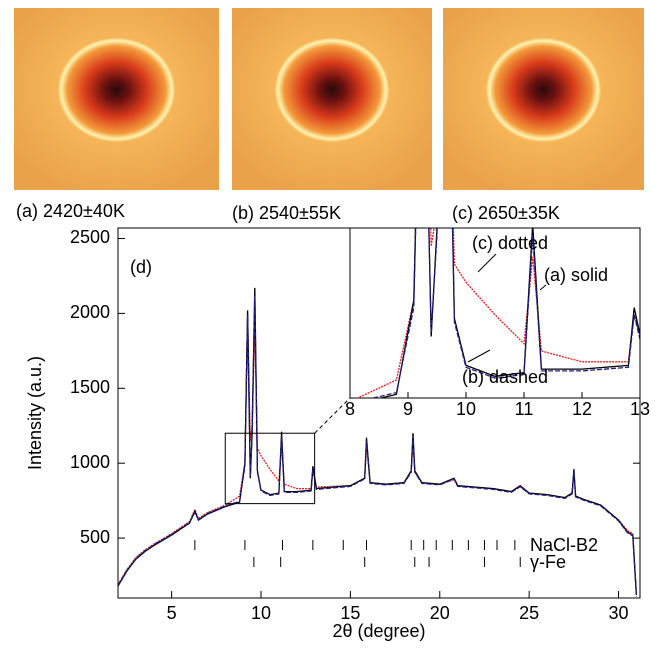  Describe the element at coordinates (576, 275) in the screenshot. I see `series-annotation: (a) solid` at that location.